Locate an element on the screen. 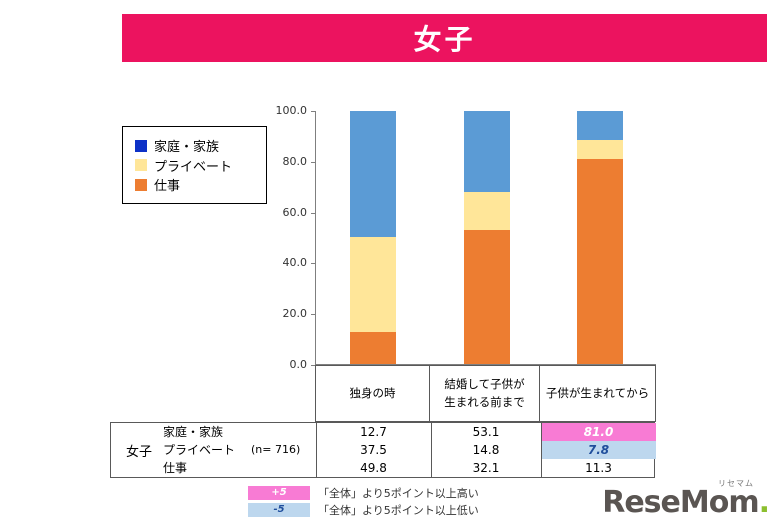 The width and height of the screenshot is (780, 520). legend-label-private: プライベート is located at coordinates (193, 167).